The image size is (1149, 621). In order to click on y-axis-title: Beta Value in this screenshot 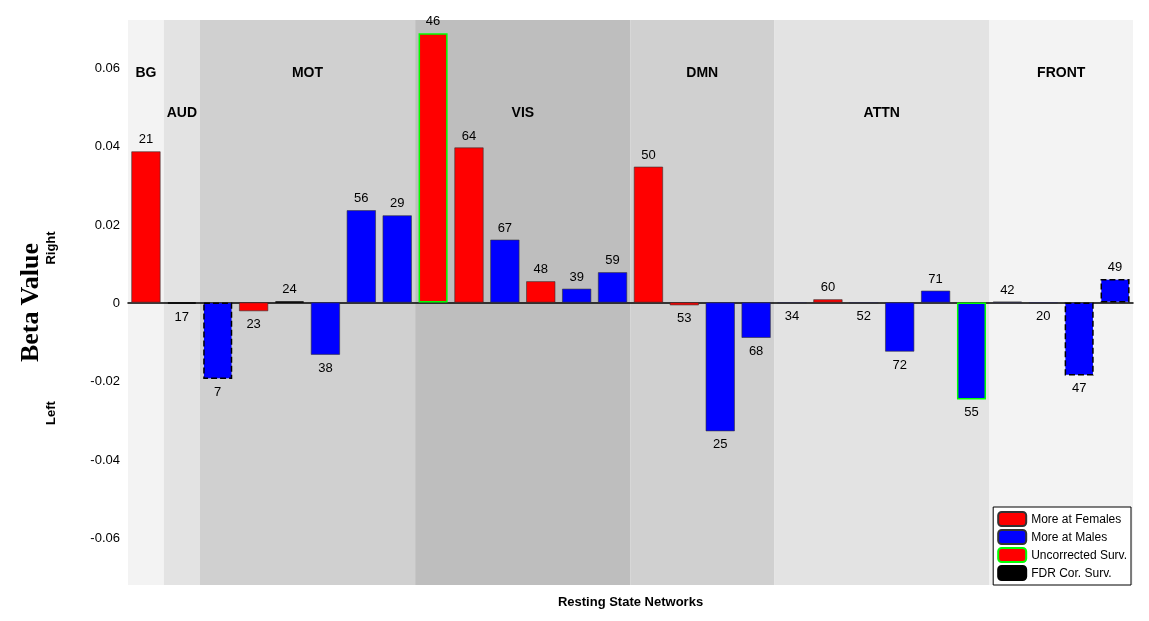, I will do `click(29, 302)`.